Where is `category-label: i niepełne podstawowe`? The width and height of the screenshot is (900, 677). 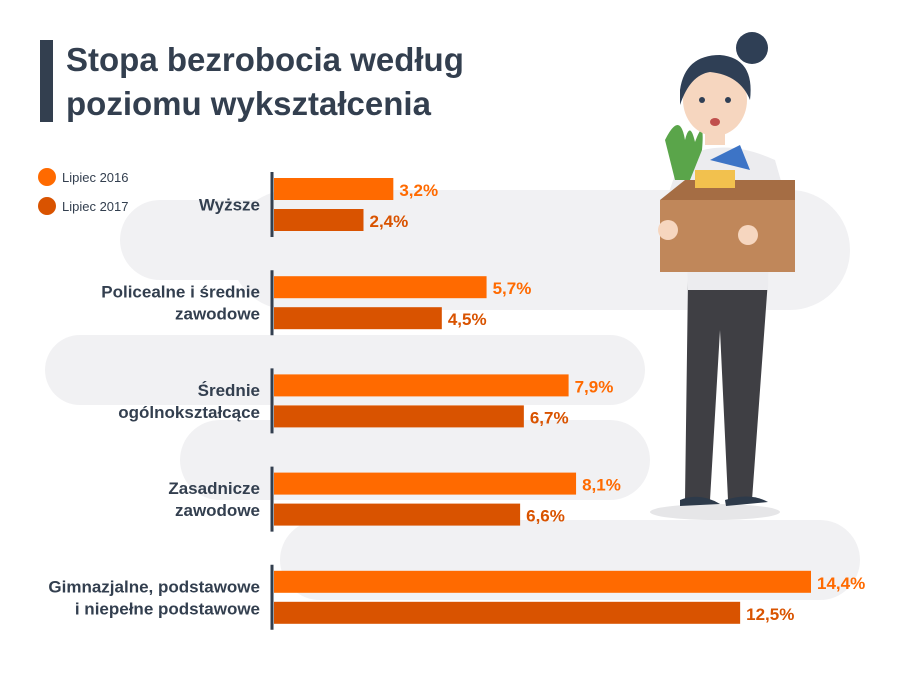 category-label: i niepełne podstawowe is located at coordinates (167, 608).